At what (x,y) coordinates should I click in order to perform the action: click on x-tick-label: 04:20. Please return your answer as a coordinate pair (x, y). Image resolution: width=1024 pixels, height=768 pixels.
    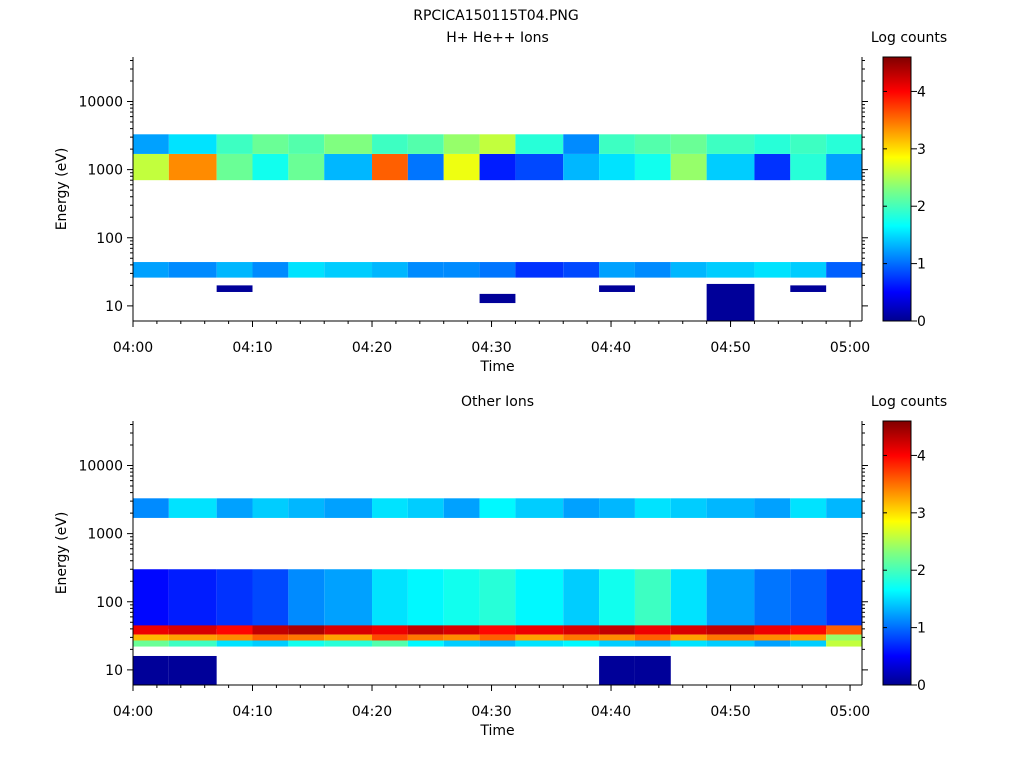
    Looking at the image, I should click on (372, 712).